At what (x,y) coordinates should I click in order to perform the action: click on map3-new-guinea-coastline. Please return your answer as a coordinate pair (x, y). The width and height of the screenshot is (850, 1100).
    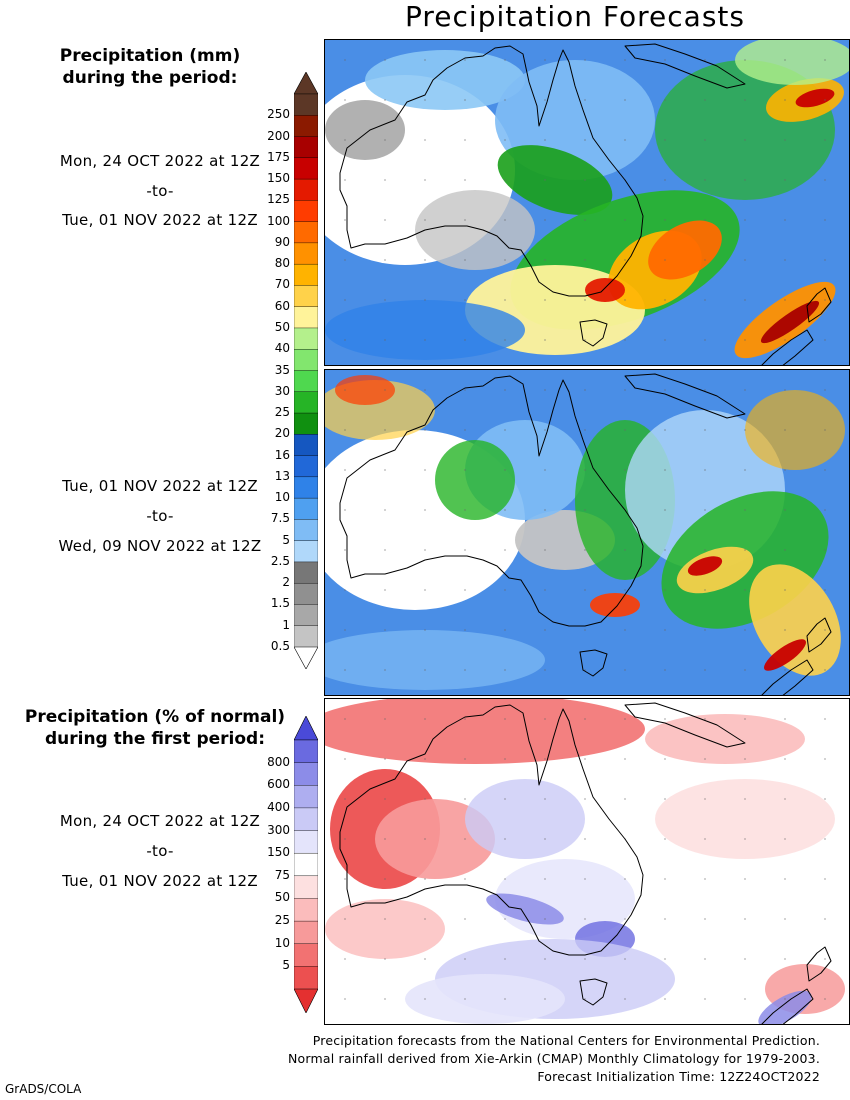
    Looking at the image, I should click on (685, 725).